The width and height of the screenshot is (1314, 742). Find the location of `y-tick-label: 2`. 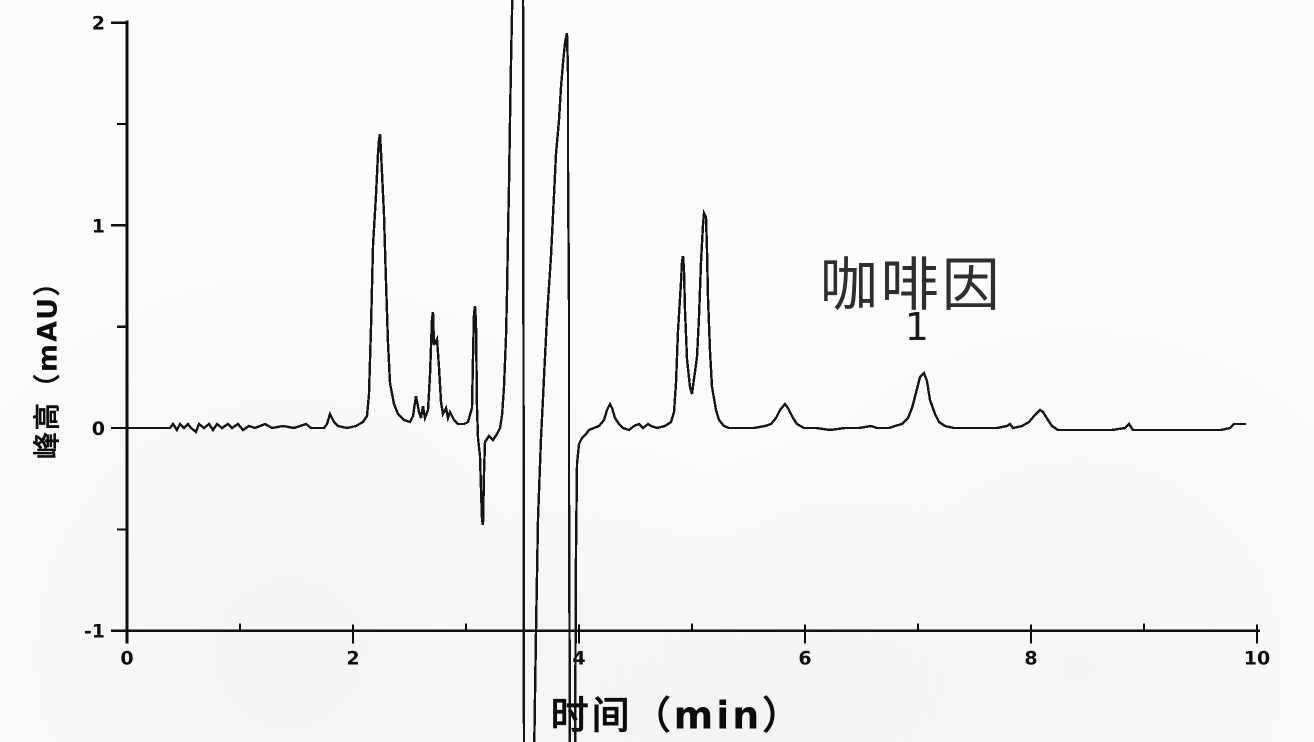

y-tick-label: 2 is located at coordinates (98, 24).